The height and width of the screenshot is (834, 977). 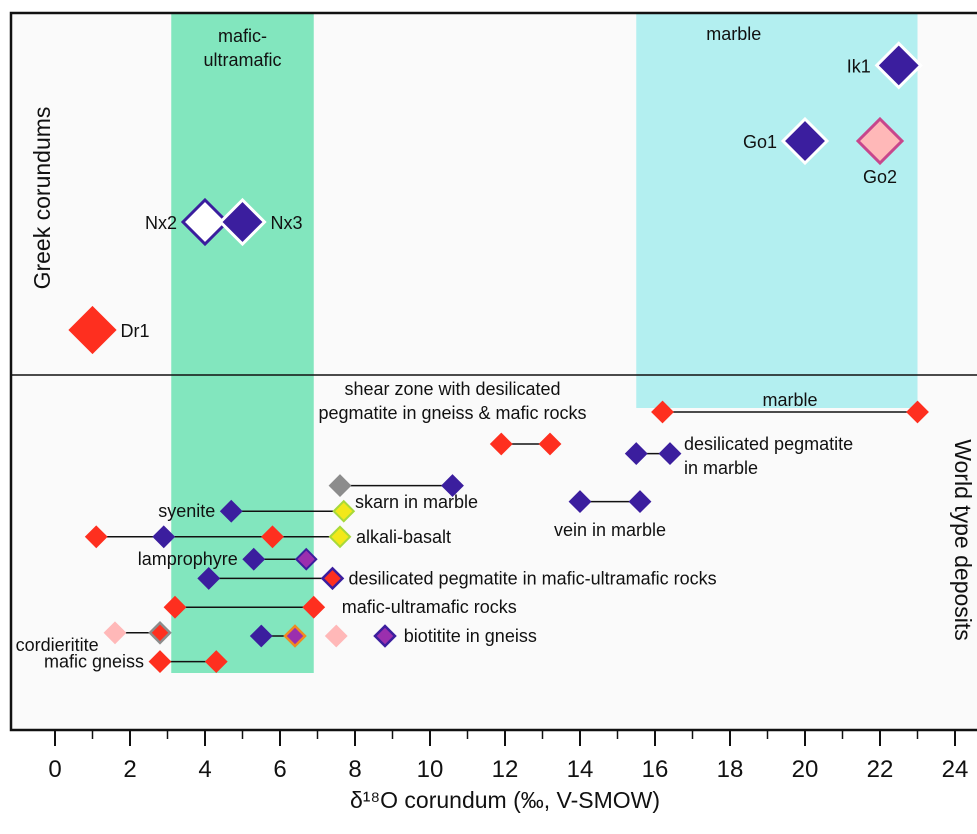 I want to click on x-tick-label: 10, so click(x=430, y=769).